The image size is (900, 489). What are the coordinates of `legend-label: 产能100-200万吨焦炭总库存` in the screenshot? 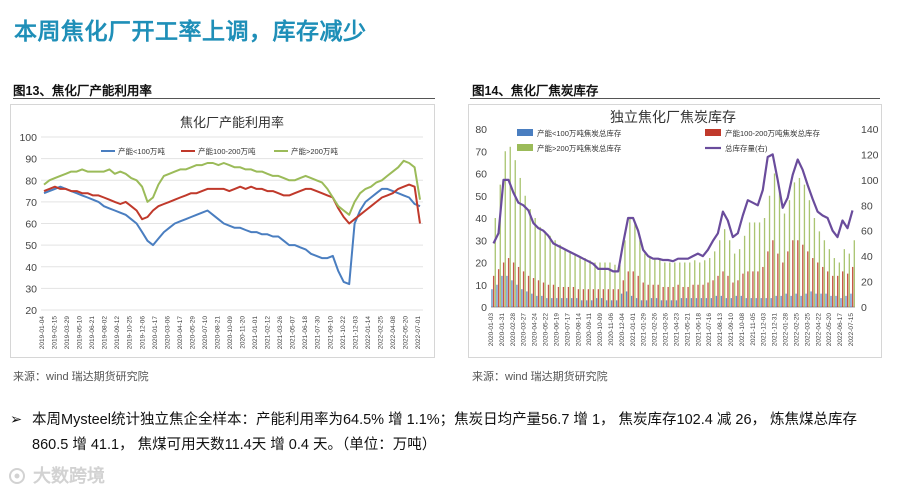 It's located at (773, 133).